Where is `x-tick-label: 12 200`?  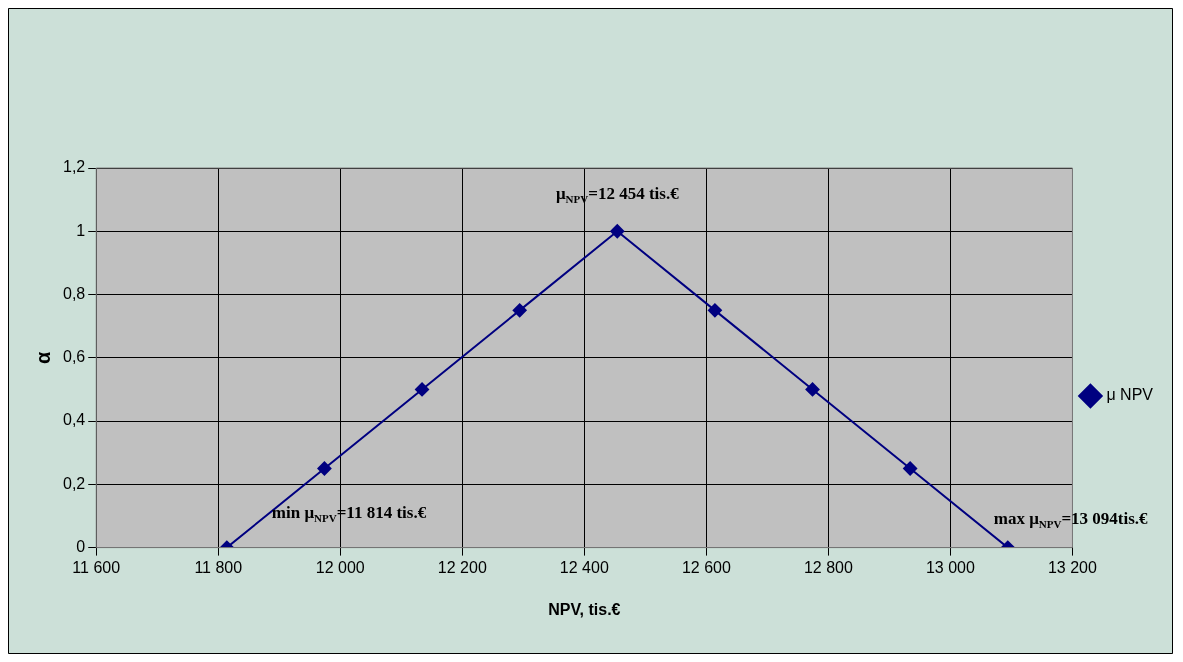
x-tick-label: 12 200 is located at coordinates (462, 567).